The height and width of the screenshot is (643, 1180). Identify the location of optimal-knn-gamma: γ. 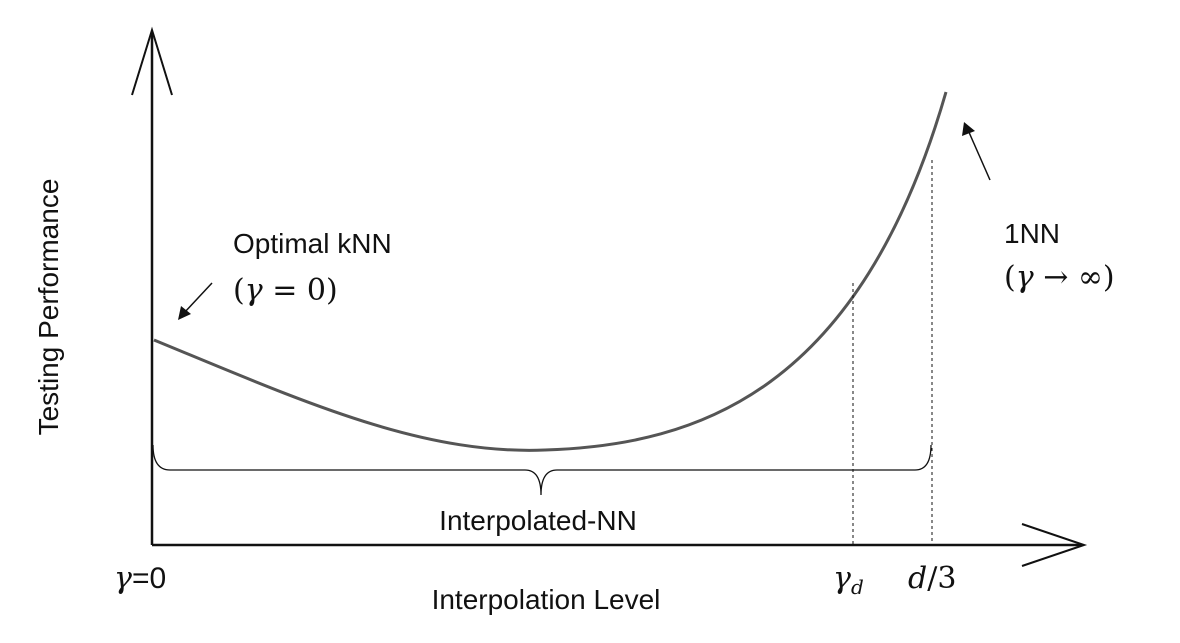
(254, 290).